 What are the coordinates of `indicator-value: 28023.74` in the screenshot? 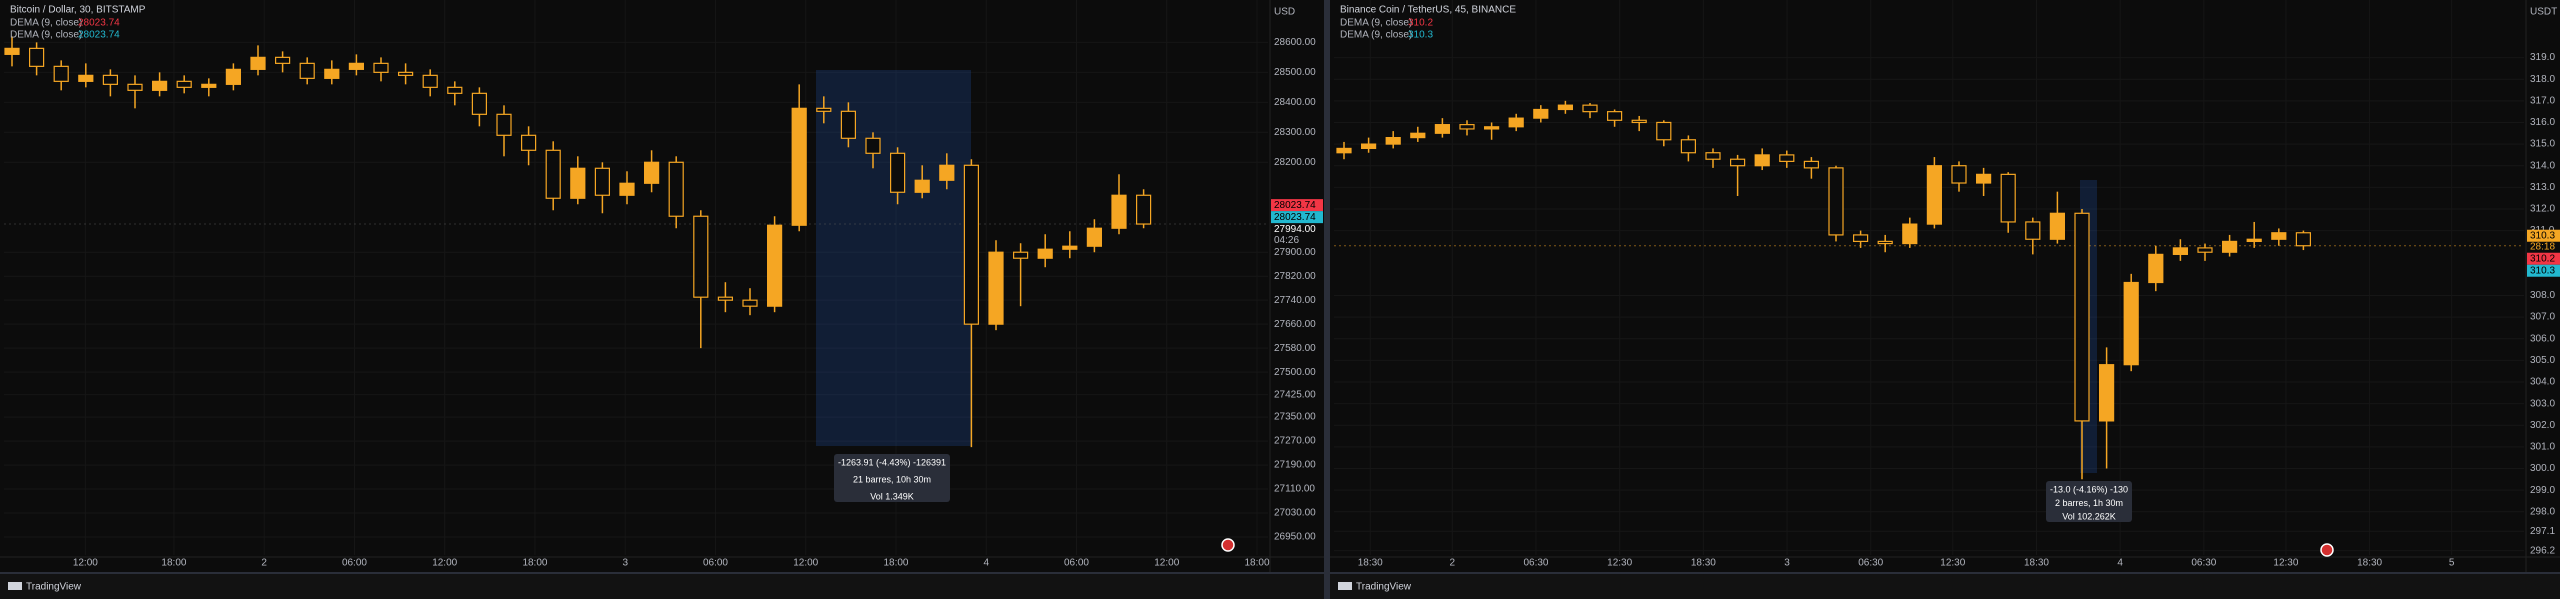 It's located at (99, 35).